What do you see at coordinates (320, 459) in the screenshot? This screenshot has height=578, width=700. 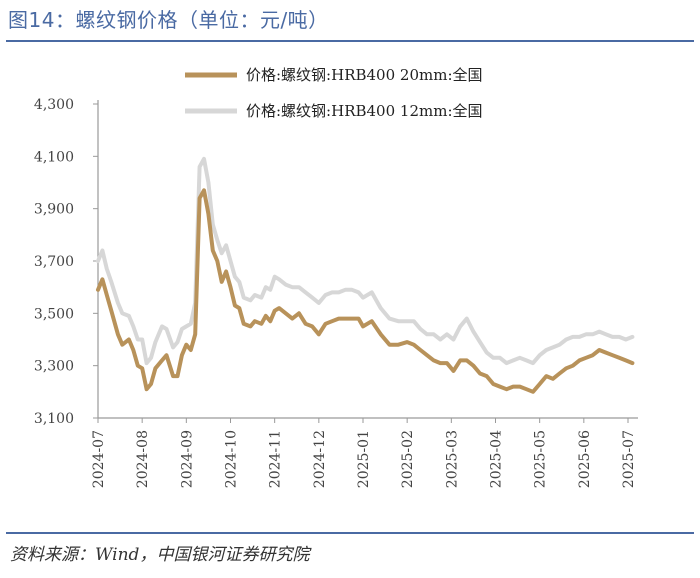 I see `x-tick-label: 2024-12` at bounding box center [320, 459].